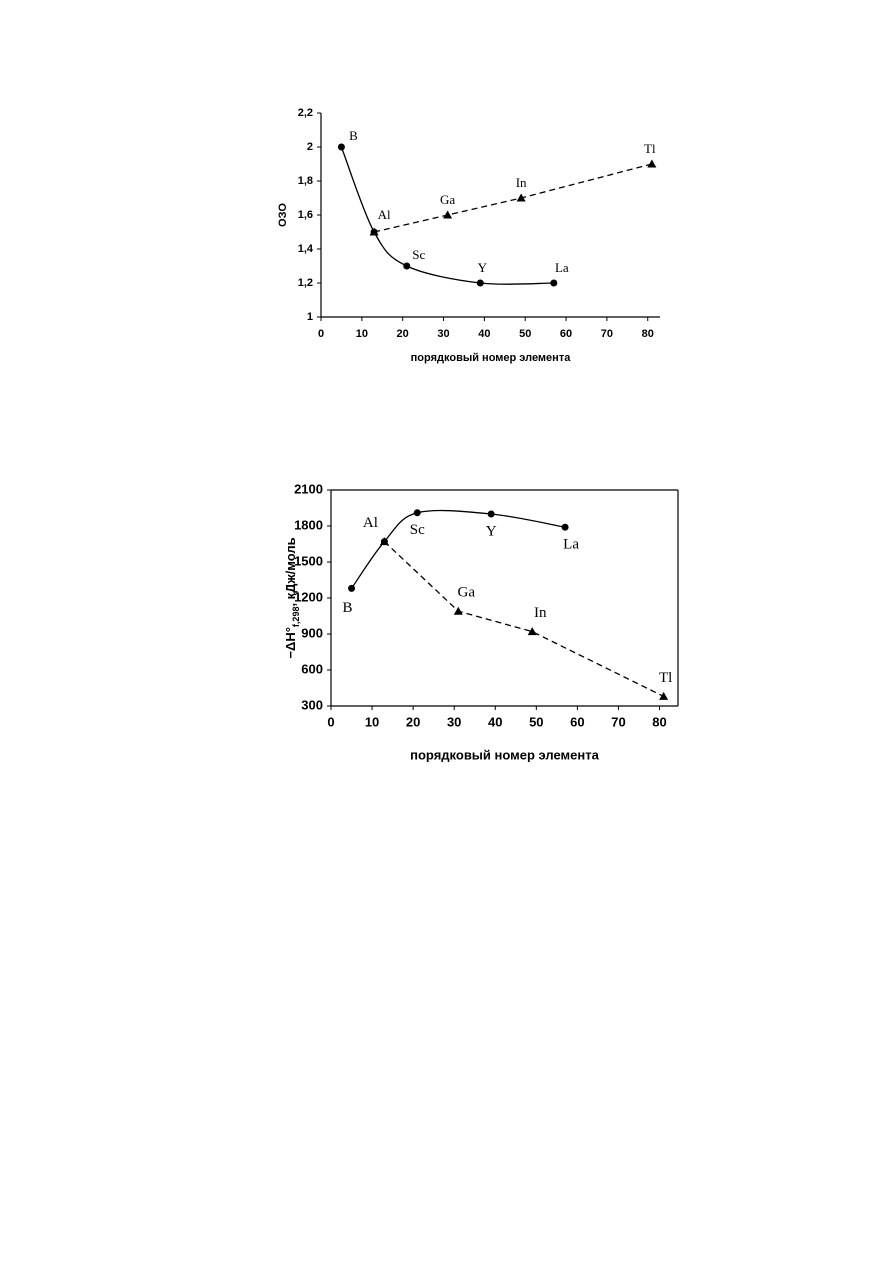  Describe the element at coordinates (308, 524) in the screenshot. I see `y-tick-label: 1800` at that location.